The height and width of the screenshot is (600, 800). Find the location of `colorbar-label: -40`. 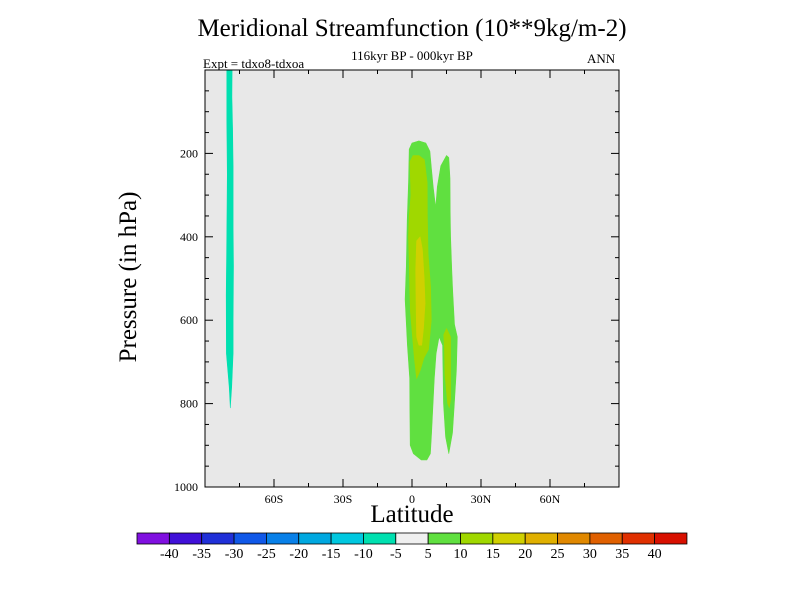

colorbar-label: -40 is located at coordinates (169, 554).